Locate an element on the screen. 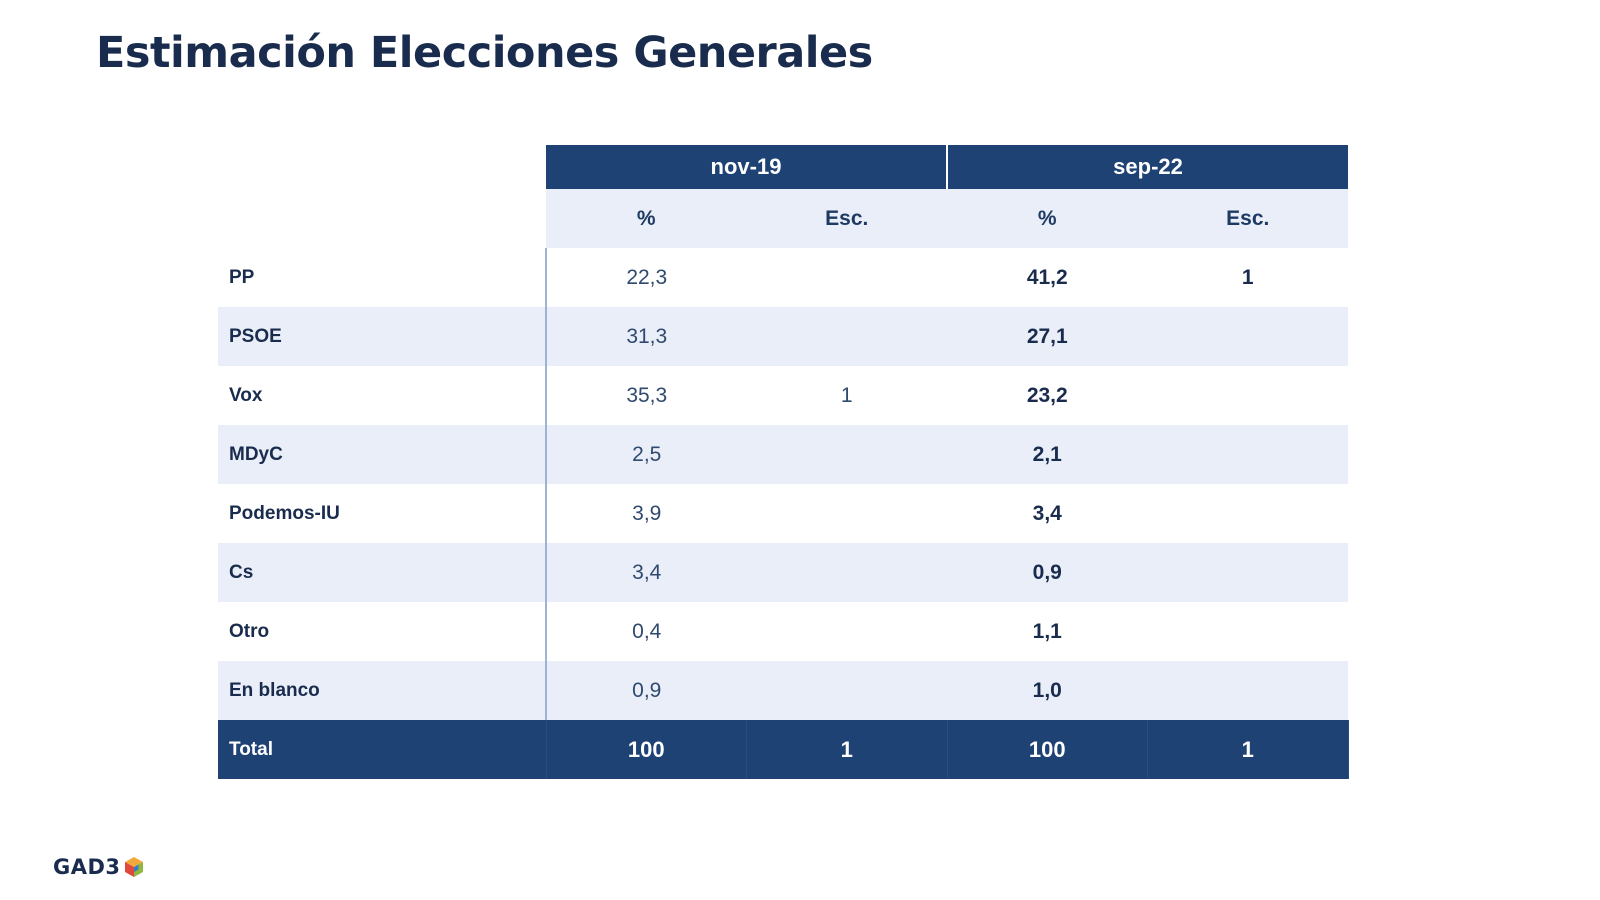  party-name: Cs is located at coordinates (382, 572).